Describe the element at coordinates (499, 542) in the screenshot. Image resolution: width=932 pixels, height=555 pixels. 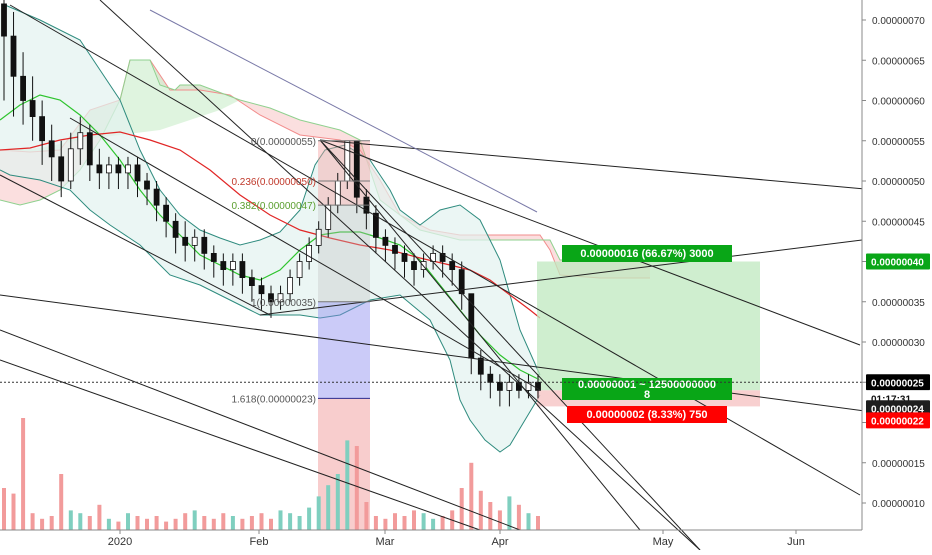
I see `time-tick-label: Apr` at that location.